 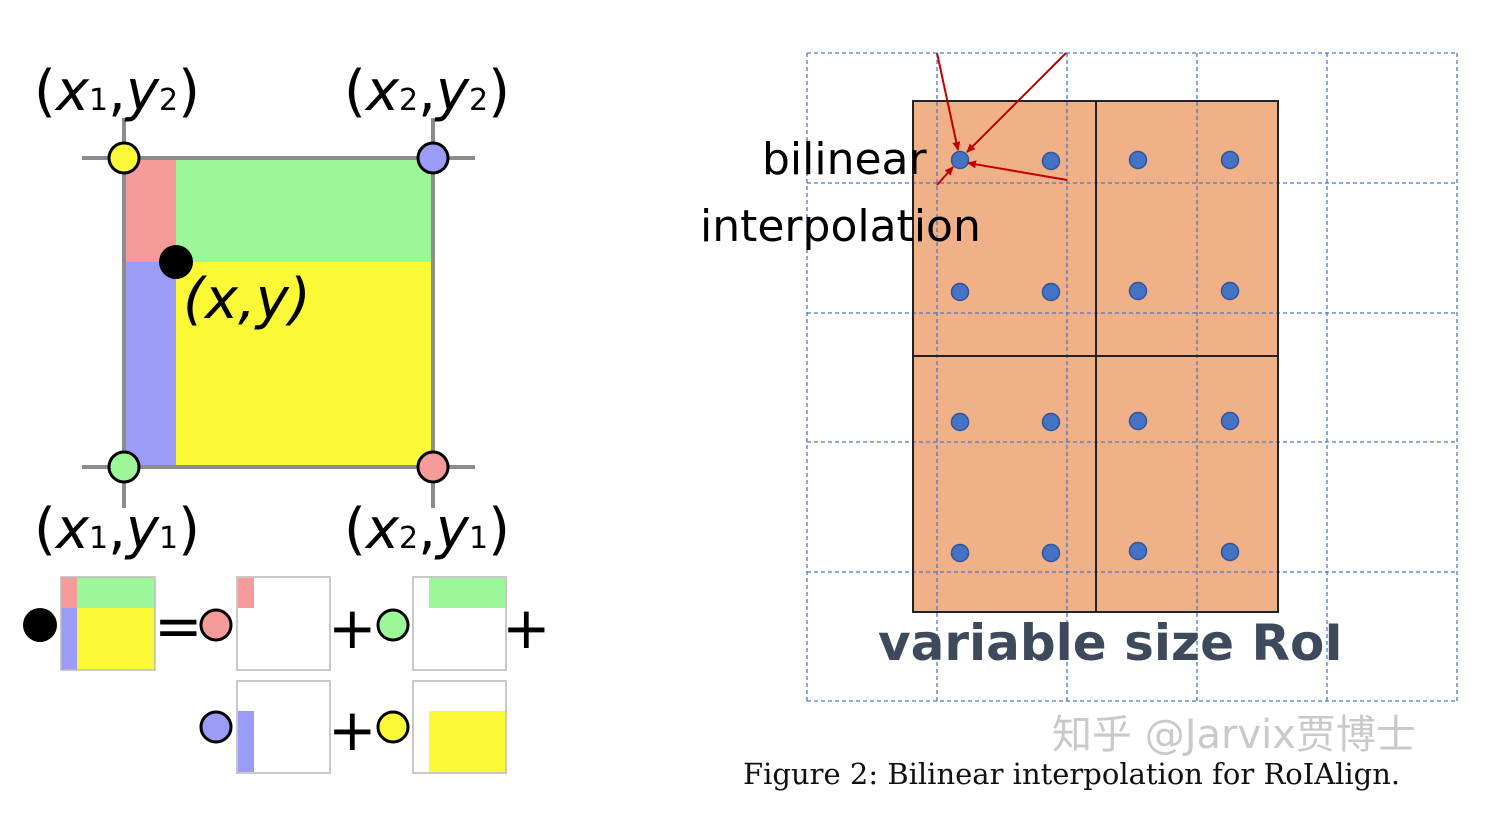 What do you see at coordinates (150, 364) in the screenshot?
I see `region-blue` at bounding box center [150, 364].